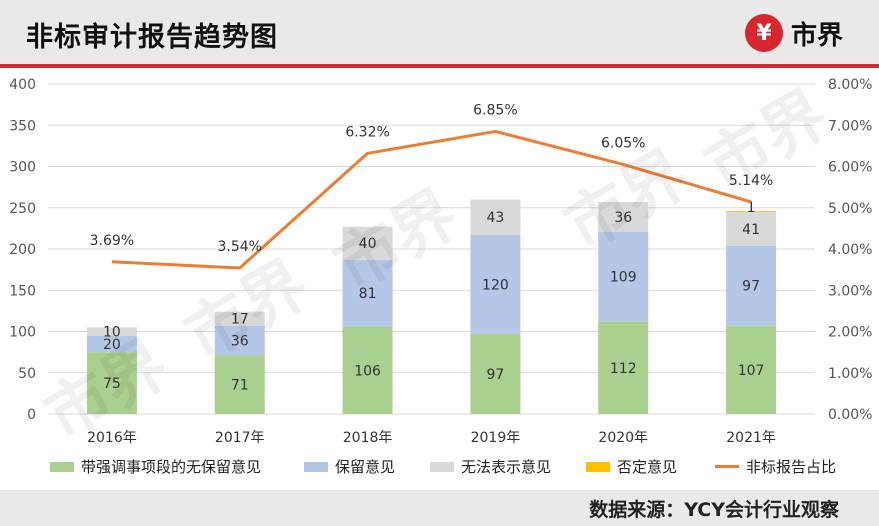  I want to click on y-left-tick-label: 250, so click(22, 209).